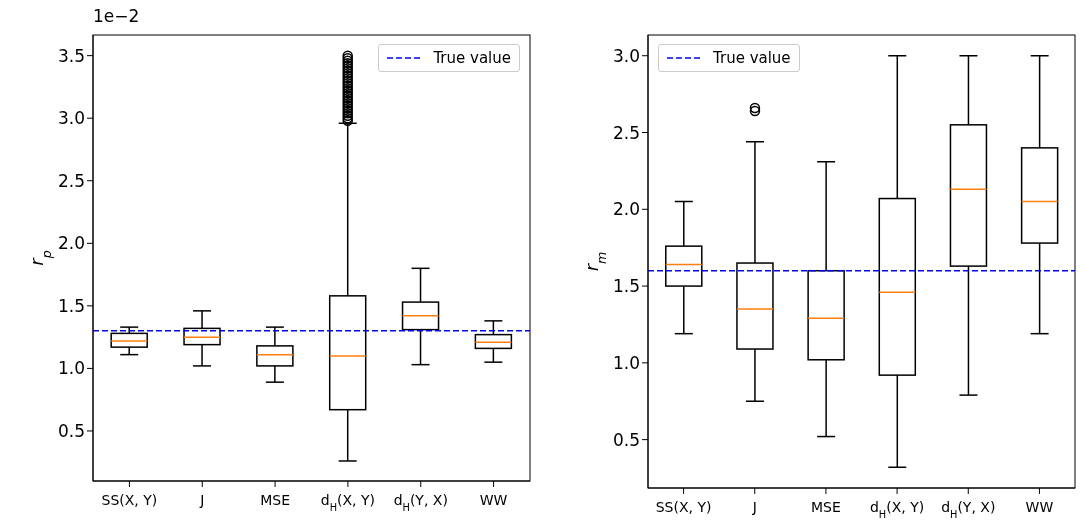  Describe the element at coordinates (71, 55) in the screenshot. I see `y-tick-label: 3.5` at that location.